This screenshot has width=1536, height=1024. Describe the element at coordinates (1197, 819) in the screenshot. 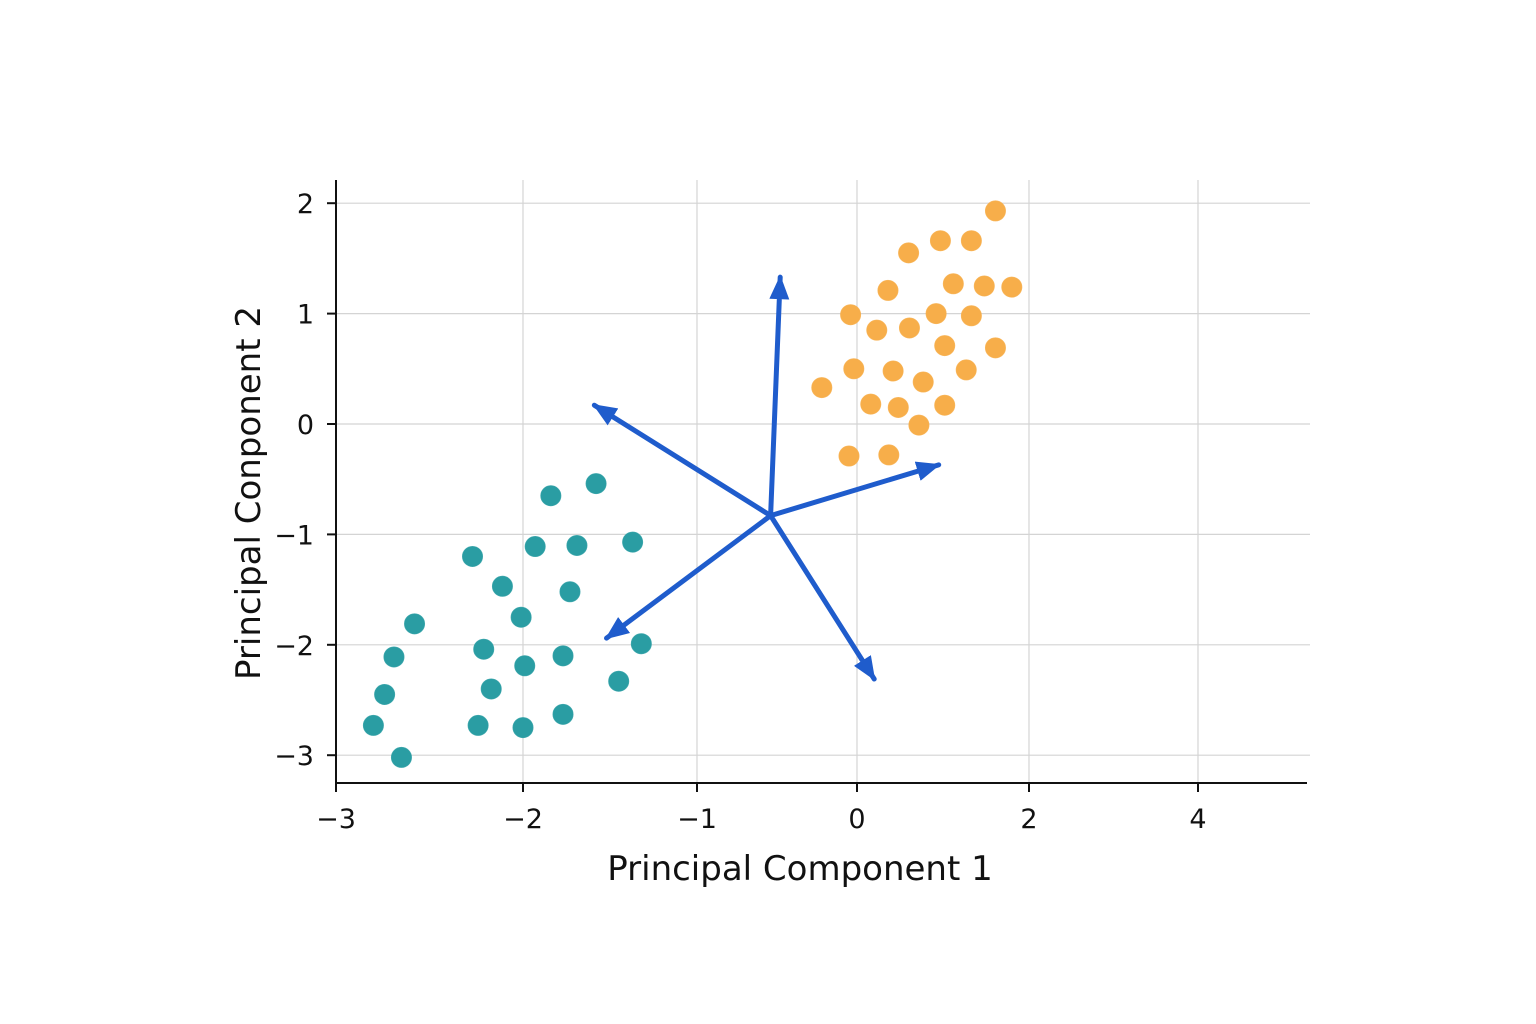

I see `x-tick-label: 4` at that location.